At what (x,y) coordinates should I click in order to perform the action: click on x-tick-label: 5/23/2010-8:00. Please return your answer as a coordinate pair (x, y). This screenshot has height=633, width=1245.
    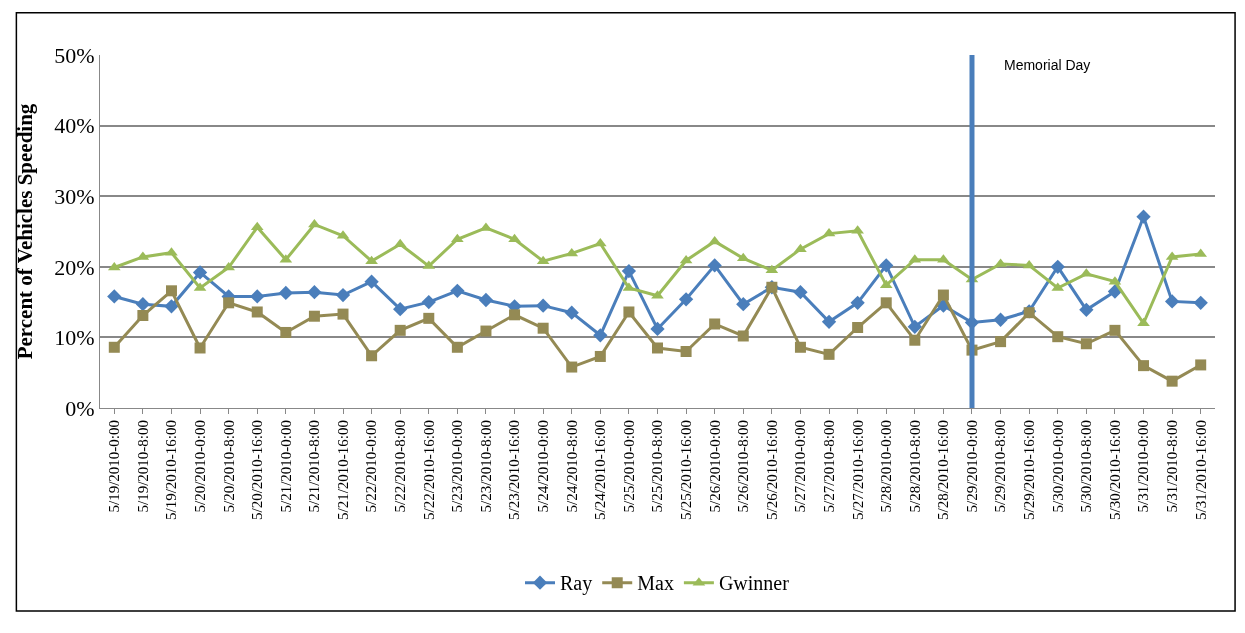
    Looking at the image, I should click on (485, 466).